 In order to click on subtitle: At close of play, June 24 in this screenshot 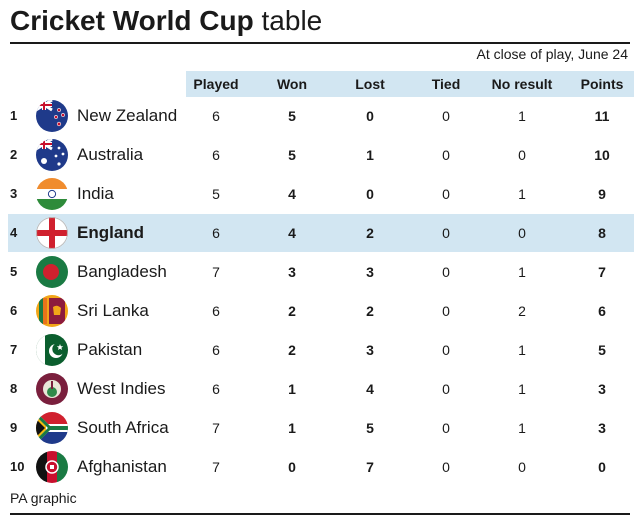, I will do `click(552, 54)`.